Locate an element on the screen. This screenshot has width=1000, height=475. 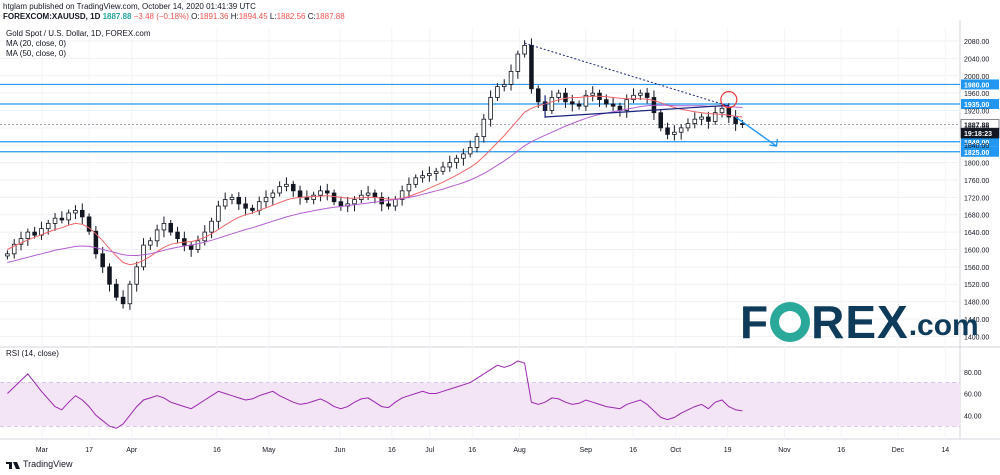
logo-dotcom: .com is located at coordinates (943, 325).